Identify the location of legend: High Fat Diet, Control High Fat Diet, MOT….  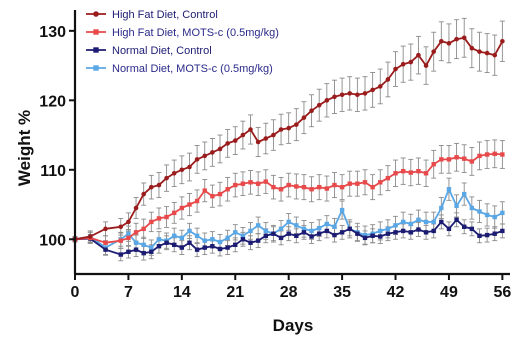
(182, 42).